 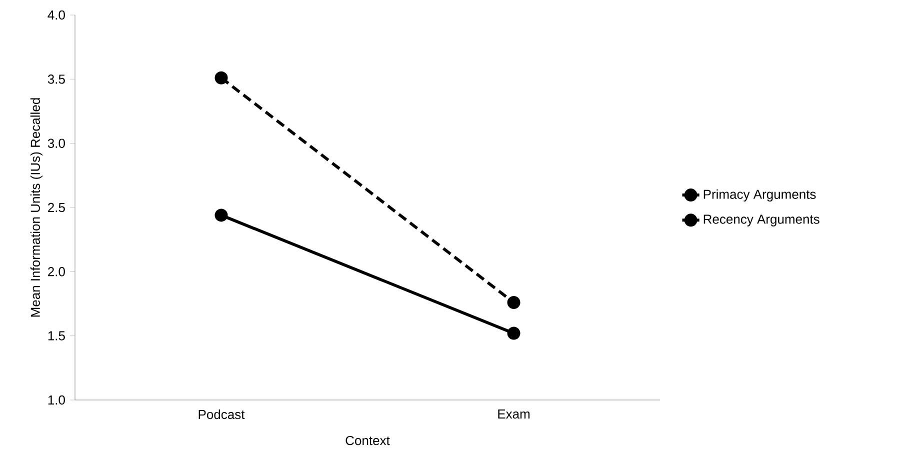 What do you see at coordinates (762, 220) in the screenshot?
I see `legend-label: Recency Arguments` at bounding box center [762, 220].